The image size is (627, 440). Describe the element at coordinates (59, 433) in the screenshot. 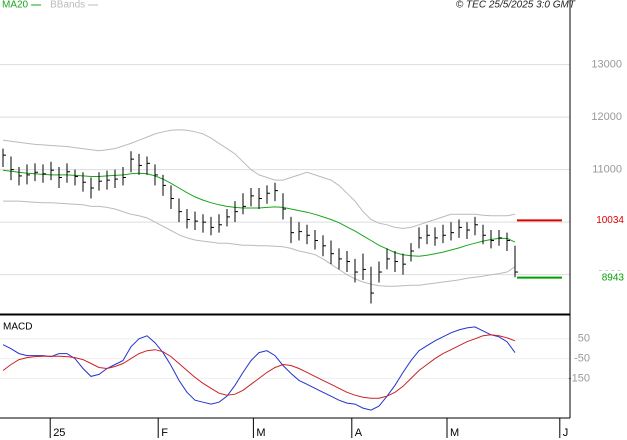

I see `x-tick-label: 25` at that location.